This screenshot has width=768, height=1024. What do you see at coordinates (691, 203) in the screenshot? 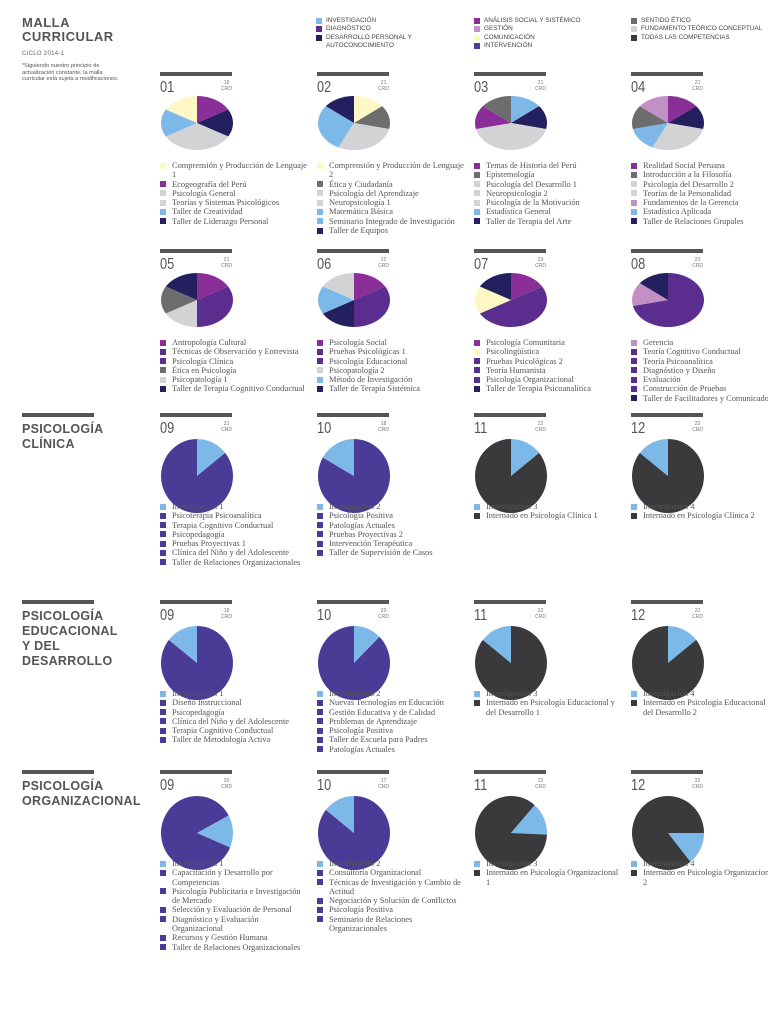
I see `course-name: Fundamentos de la Gerencia` at bounding box center [691, 203].